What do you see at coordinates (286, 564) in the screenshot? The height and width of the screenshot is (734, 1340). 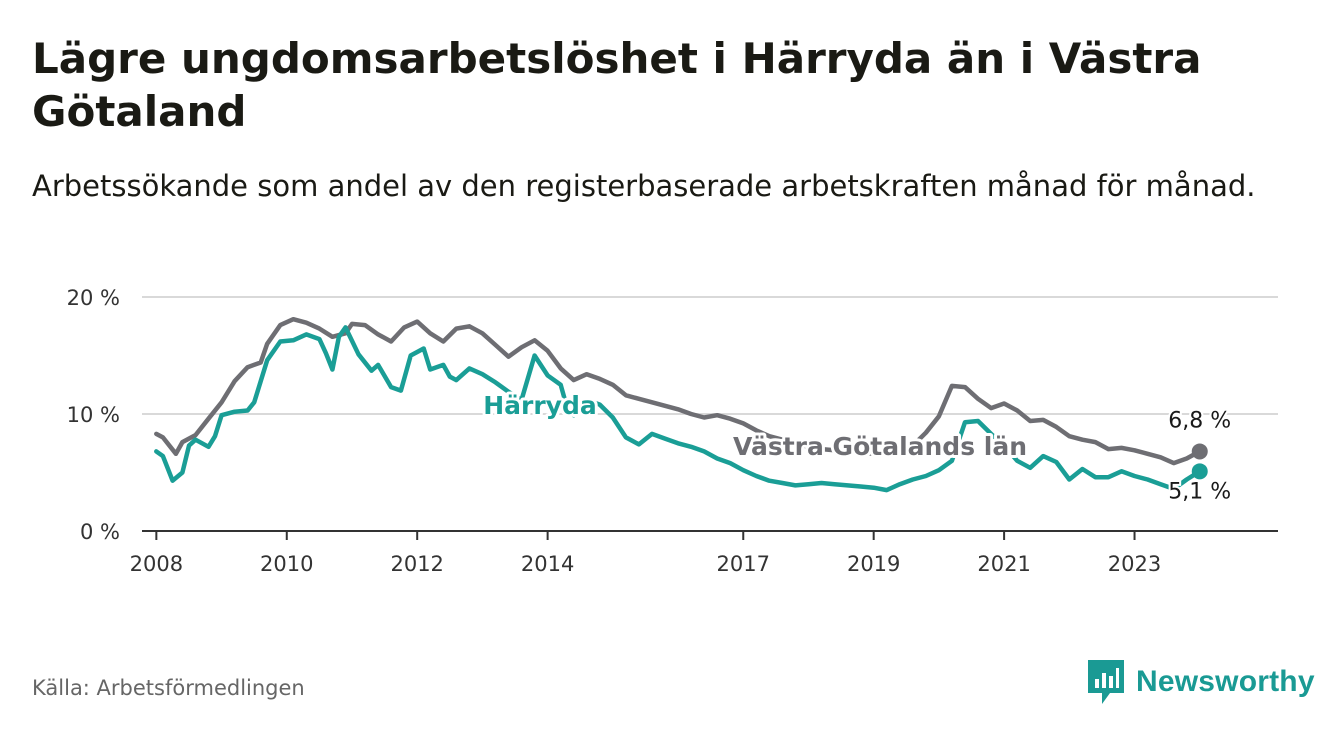 I see `x-tick-label: 2010` at bounding box center [286, 564].